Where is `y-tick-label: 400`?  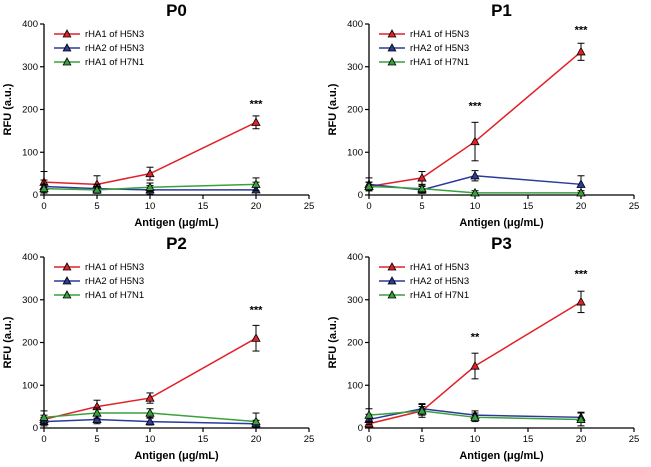
y-tick-label: 400 is located at coordinates (355, 257).